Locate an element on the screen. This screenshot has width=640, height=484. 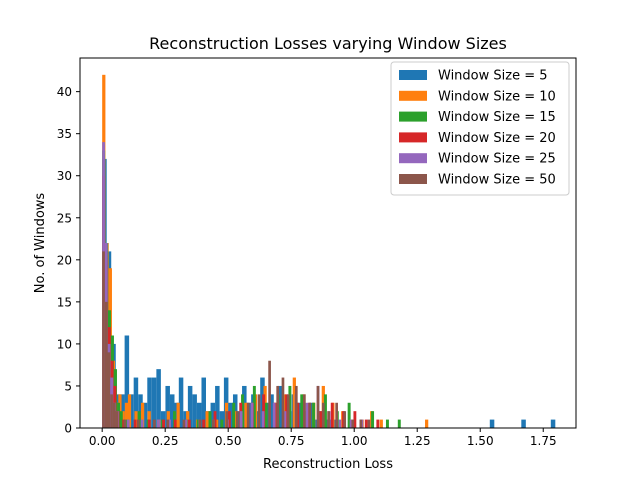
legend-label: Window Size = 15 is located at coordinates (497, 117).